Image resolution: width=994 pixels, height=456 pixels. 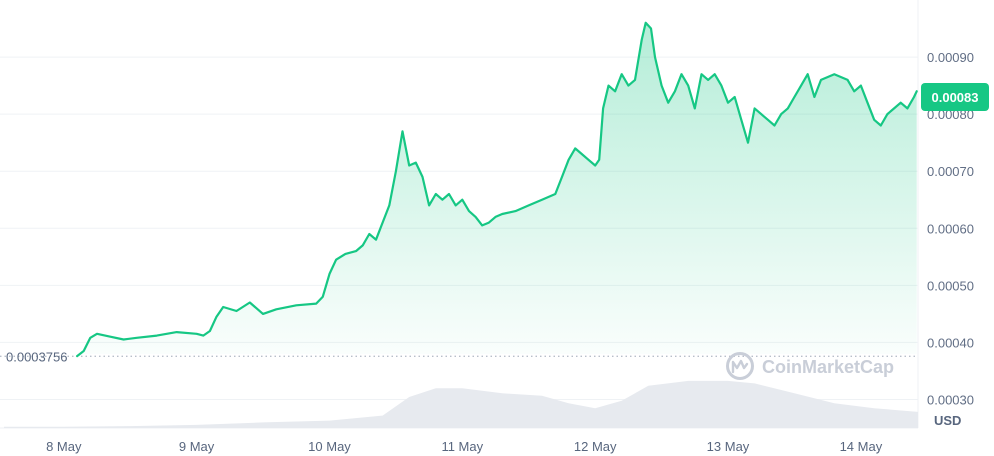 I want to click on y-tick-label: 0.00040, so click(x=950, y=342).